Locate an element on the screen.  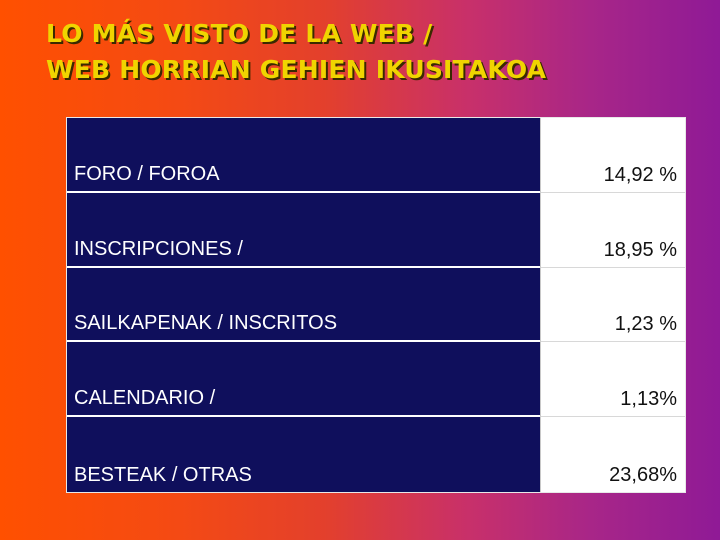
table-row-calendario: CALENDARIO / 1,13% is located at coordinates (376, 380).